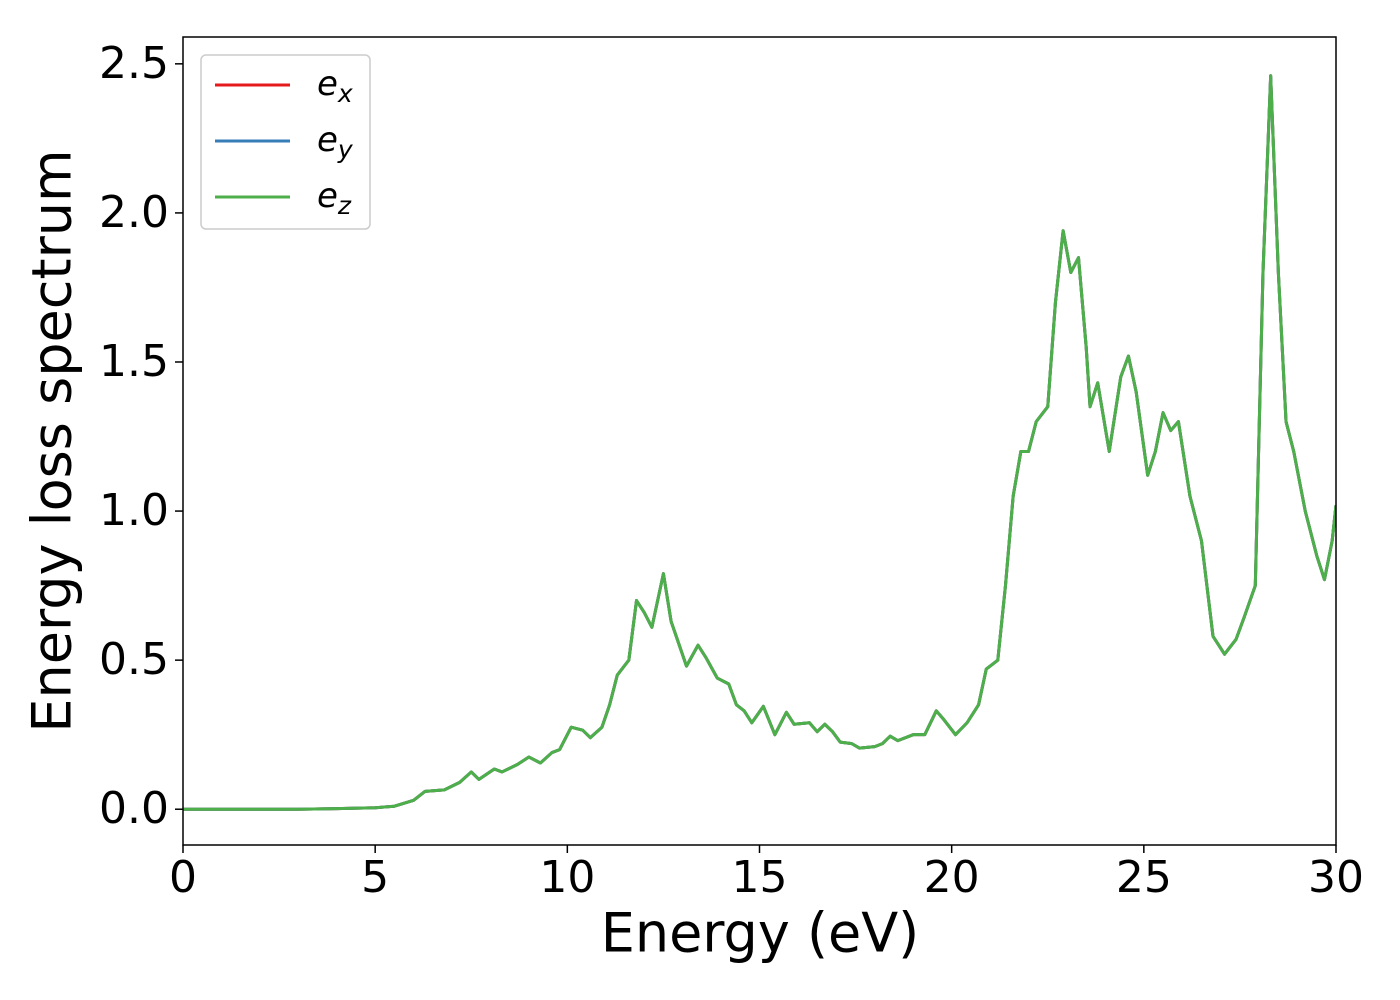 The image size is (1400, 1000). I want to click on legend-label: ez, so click(334, 198).